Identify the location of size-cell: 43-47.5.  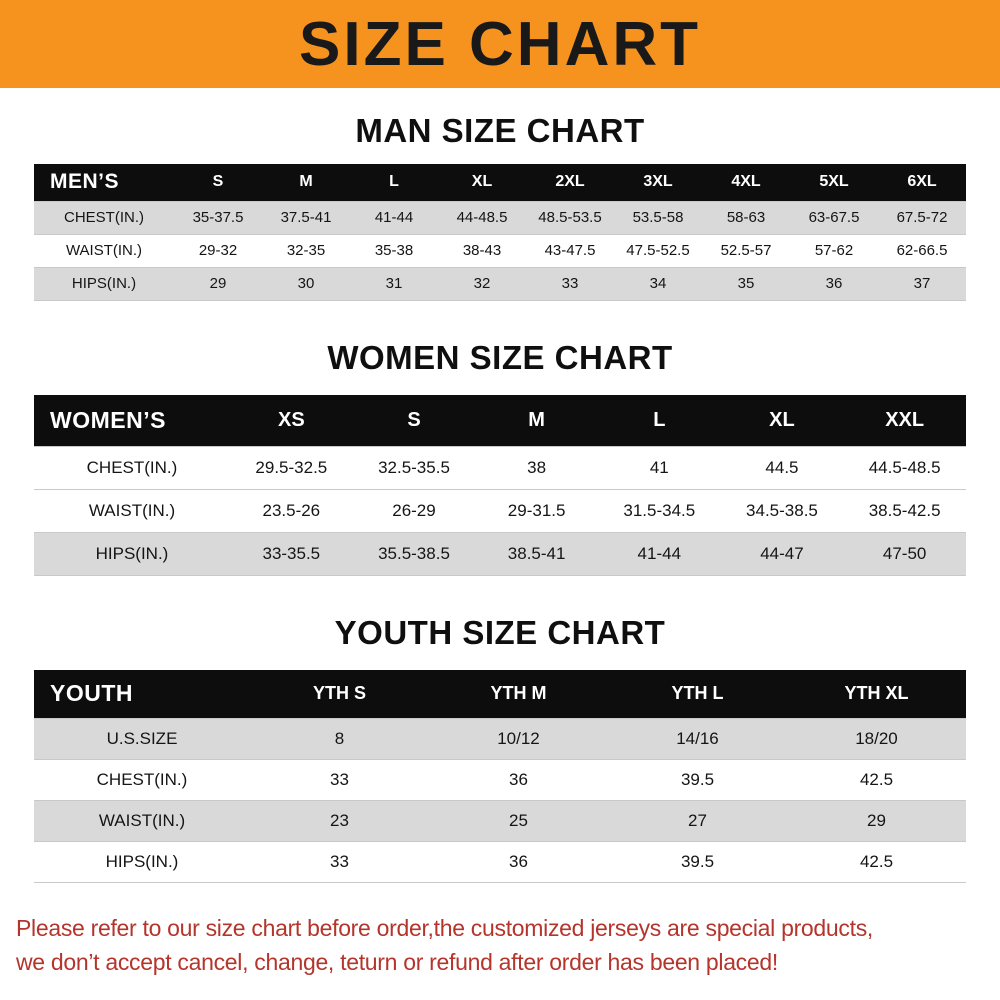
(570, 250).